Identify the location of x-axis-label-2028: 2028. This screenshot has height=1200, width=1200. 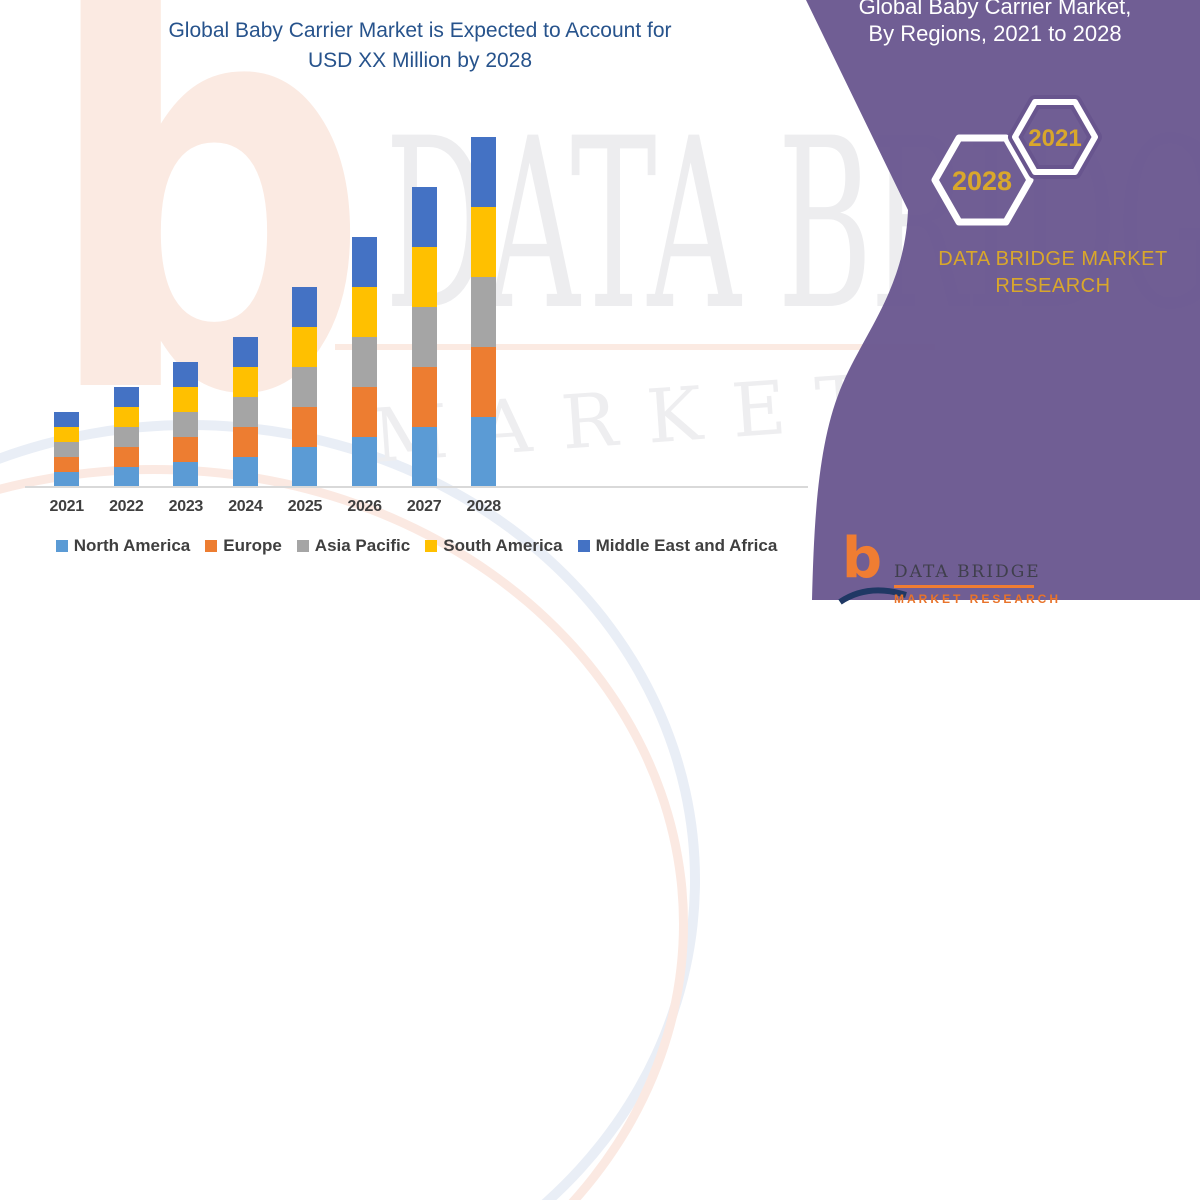
(483, 506).